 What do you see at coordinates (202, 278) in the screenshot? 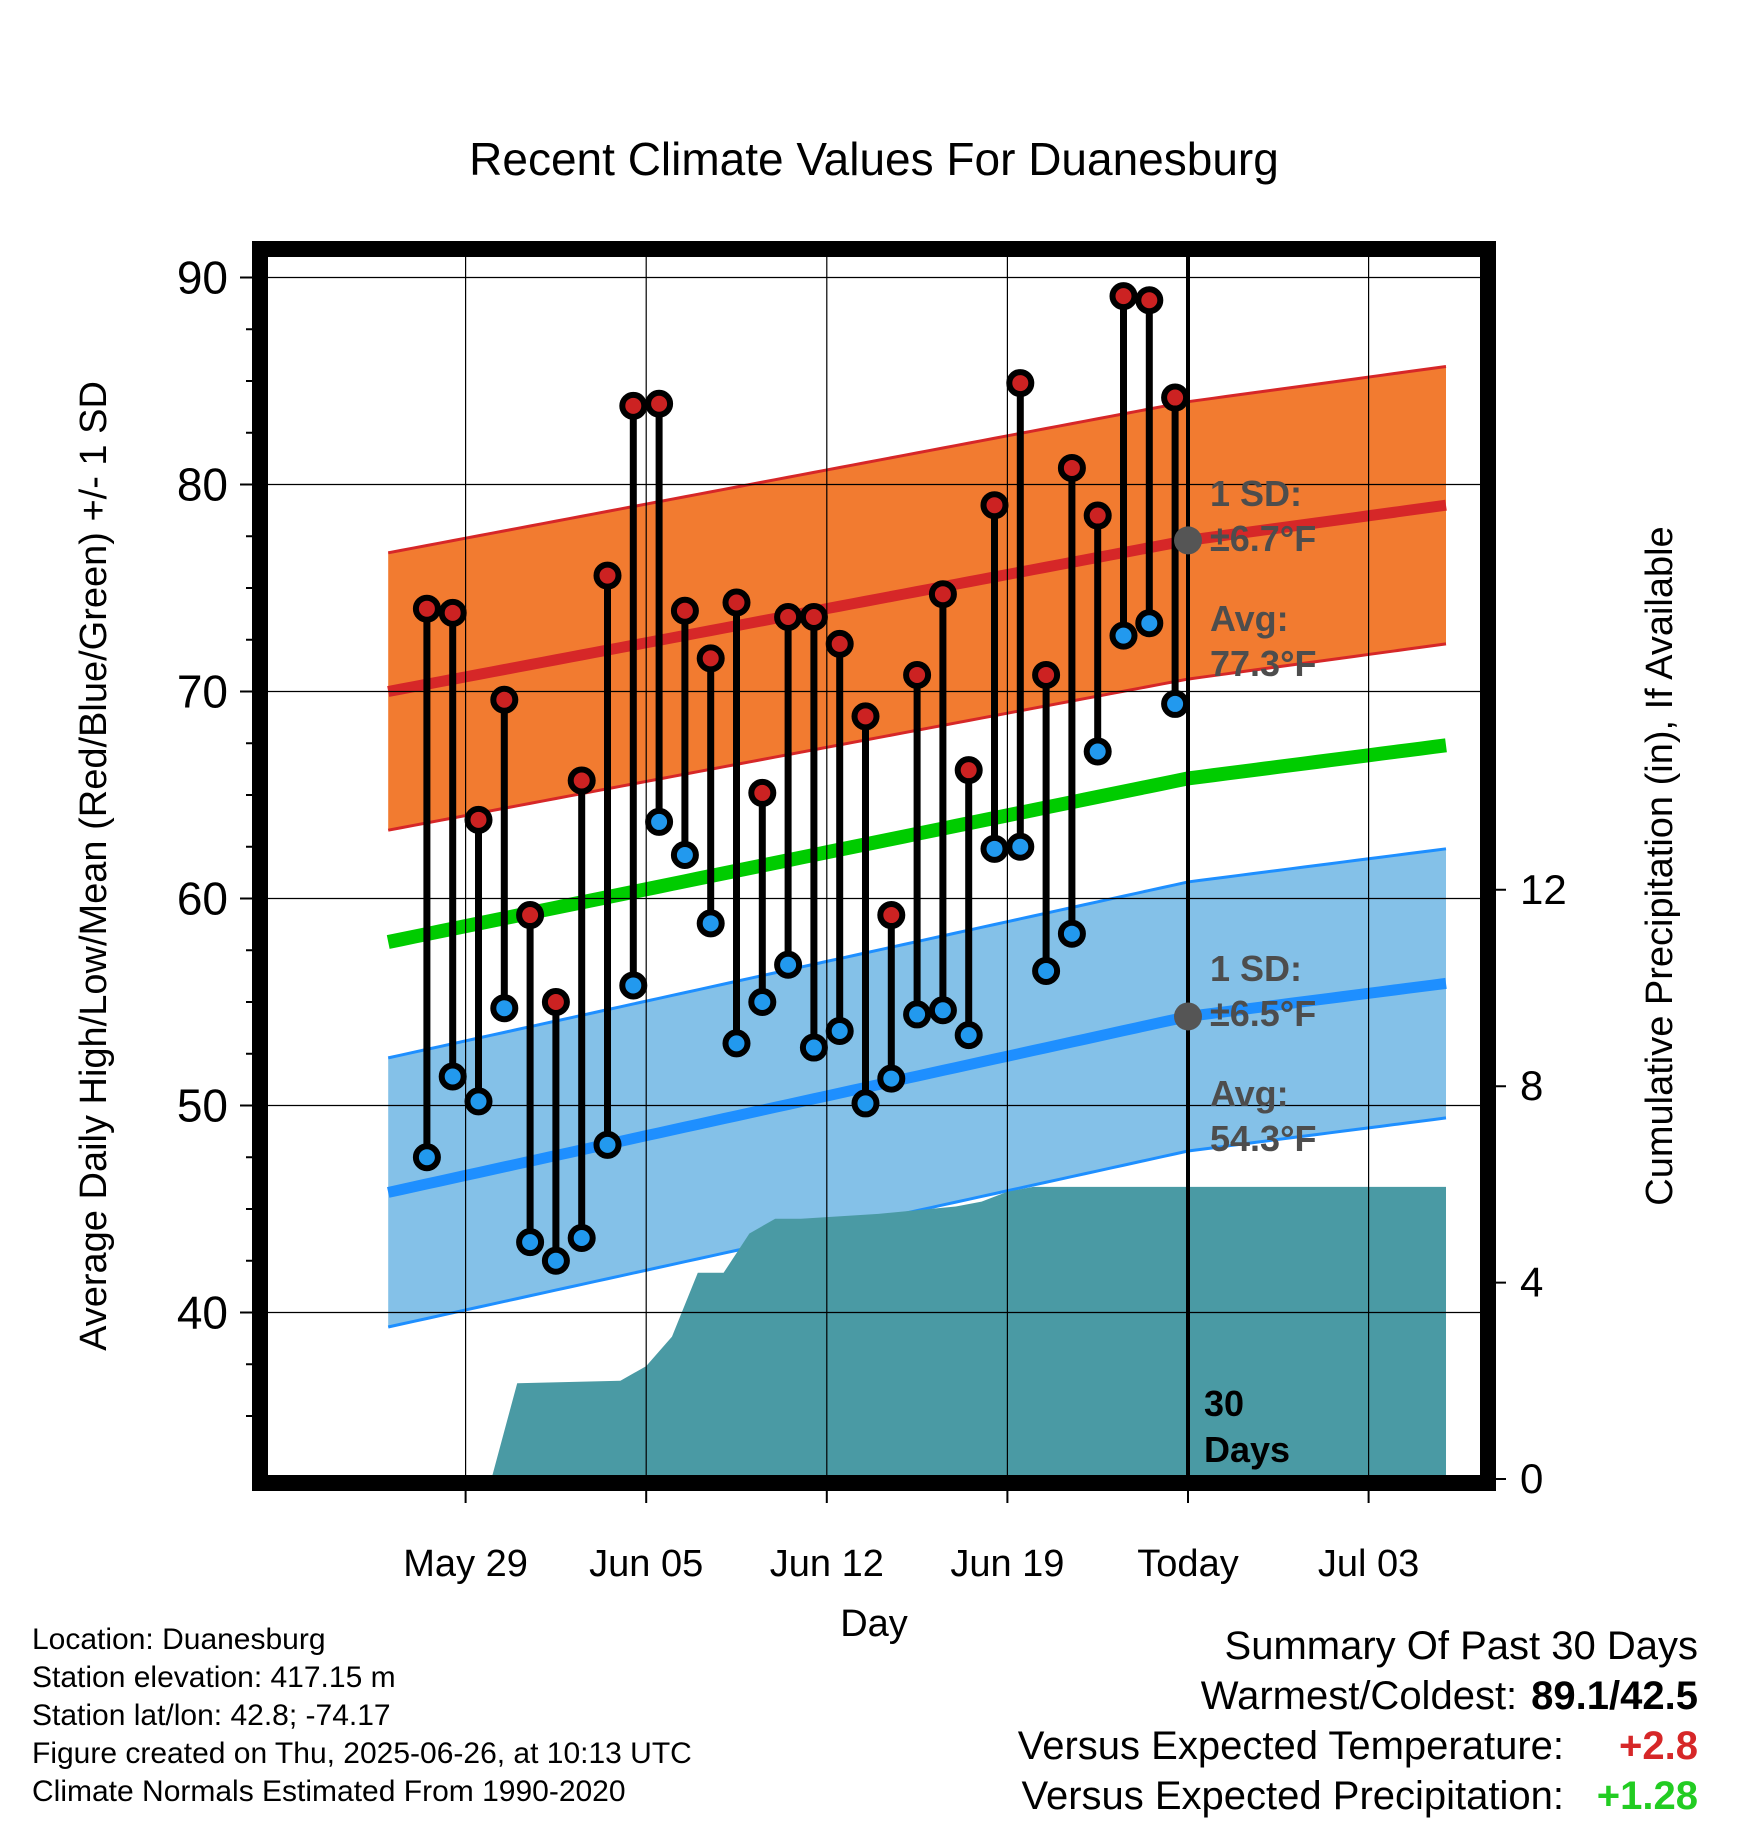
I see `y-tick-label: 90` at bounding box center [202, 278].